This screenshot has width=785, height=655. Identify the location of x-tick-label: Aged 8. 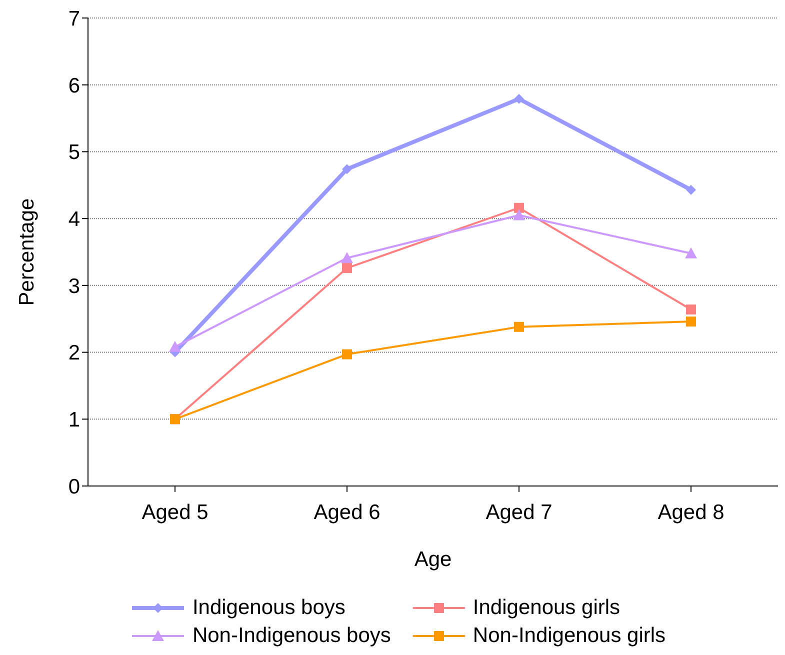
(691, 512).